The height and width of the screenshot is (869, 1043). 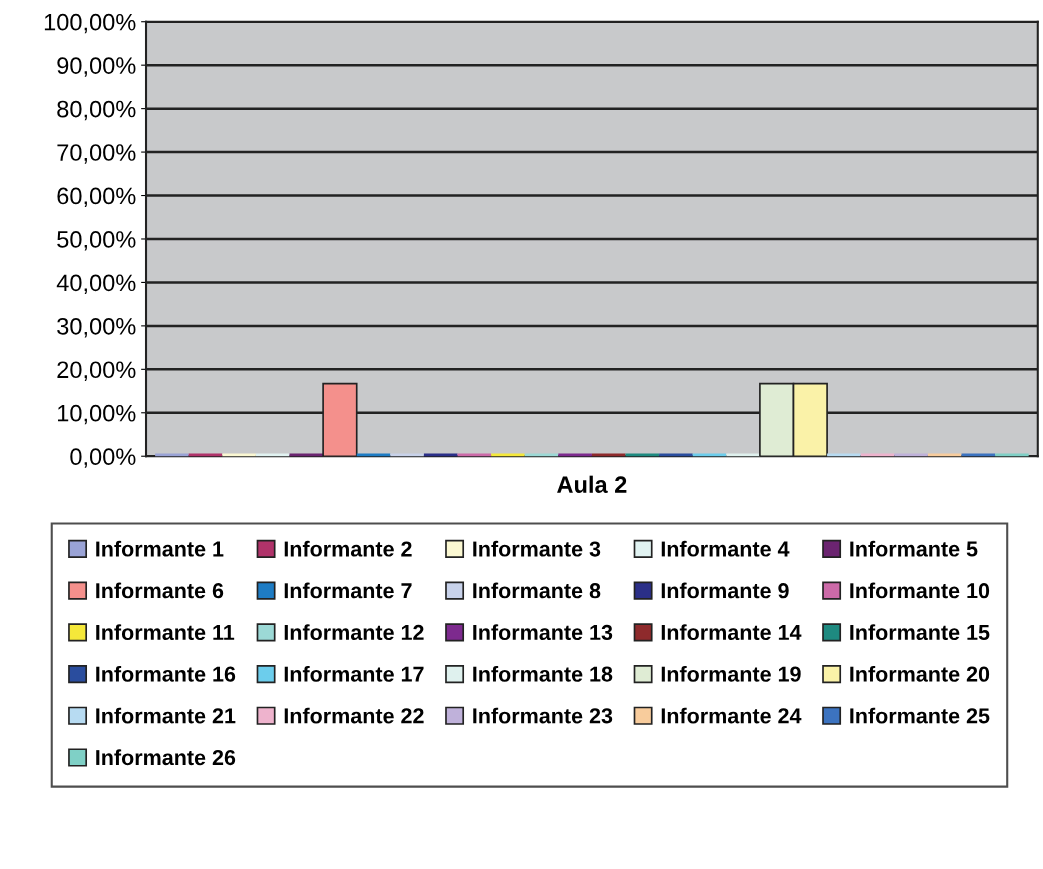 What do you see at coordinates (354, 673) in the screenshot?
I see `legend-label: Informante 17` at bounding box center [354, 673].